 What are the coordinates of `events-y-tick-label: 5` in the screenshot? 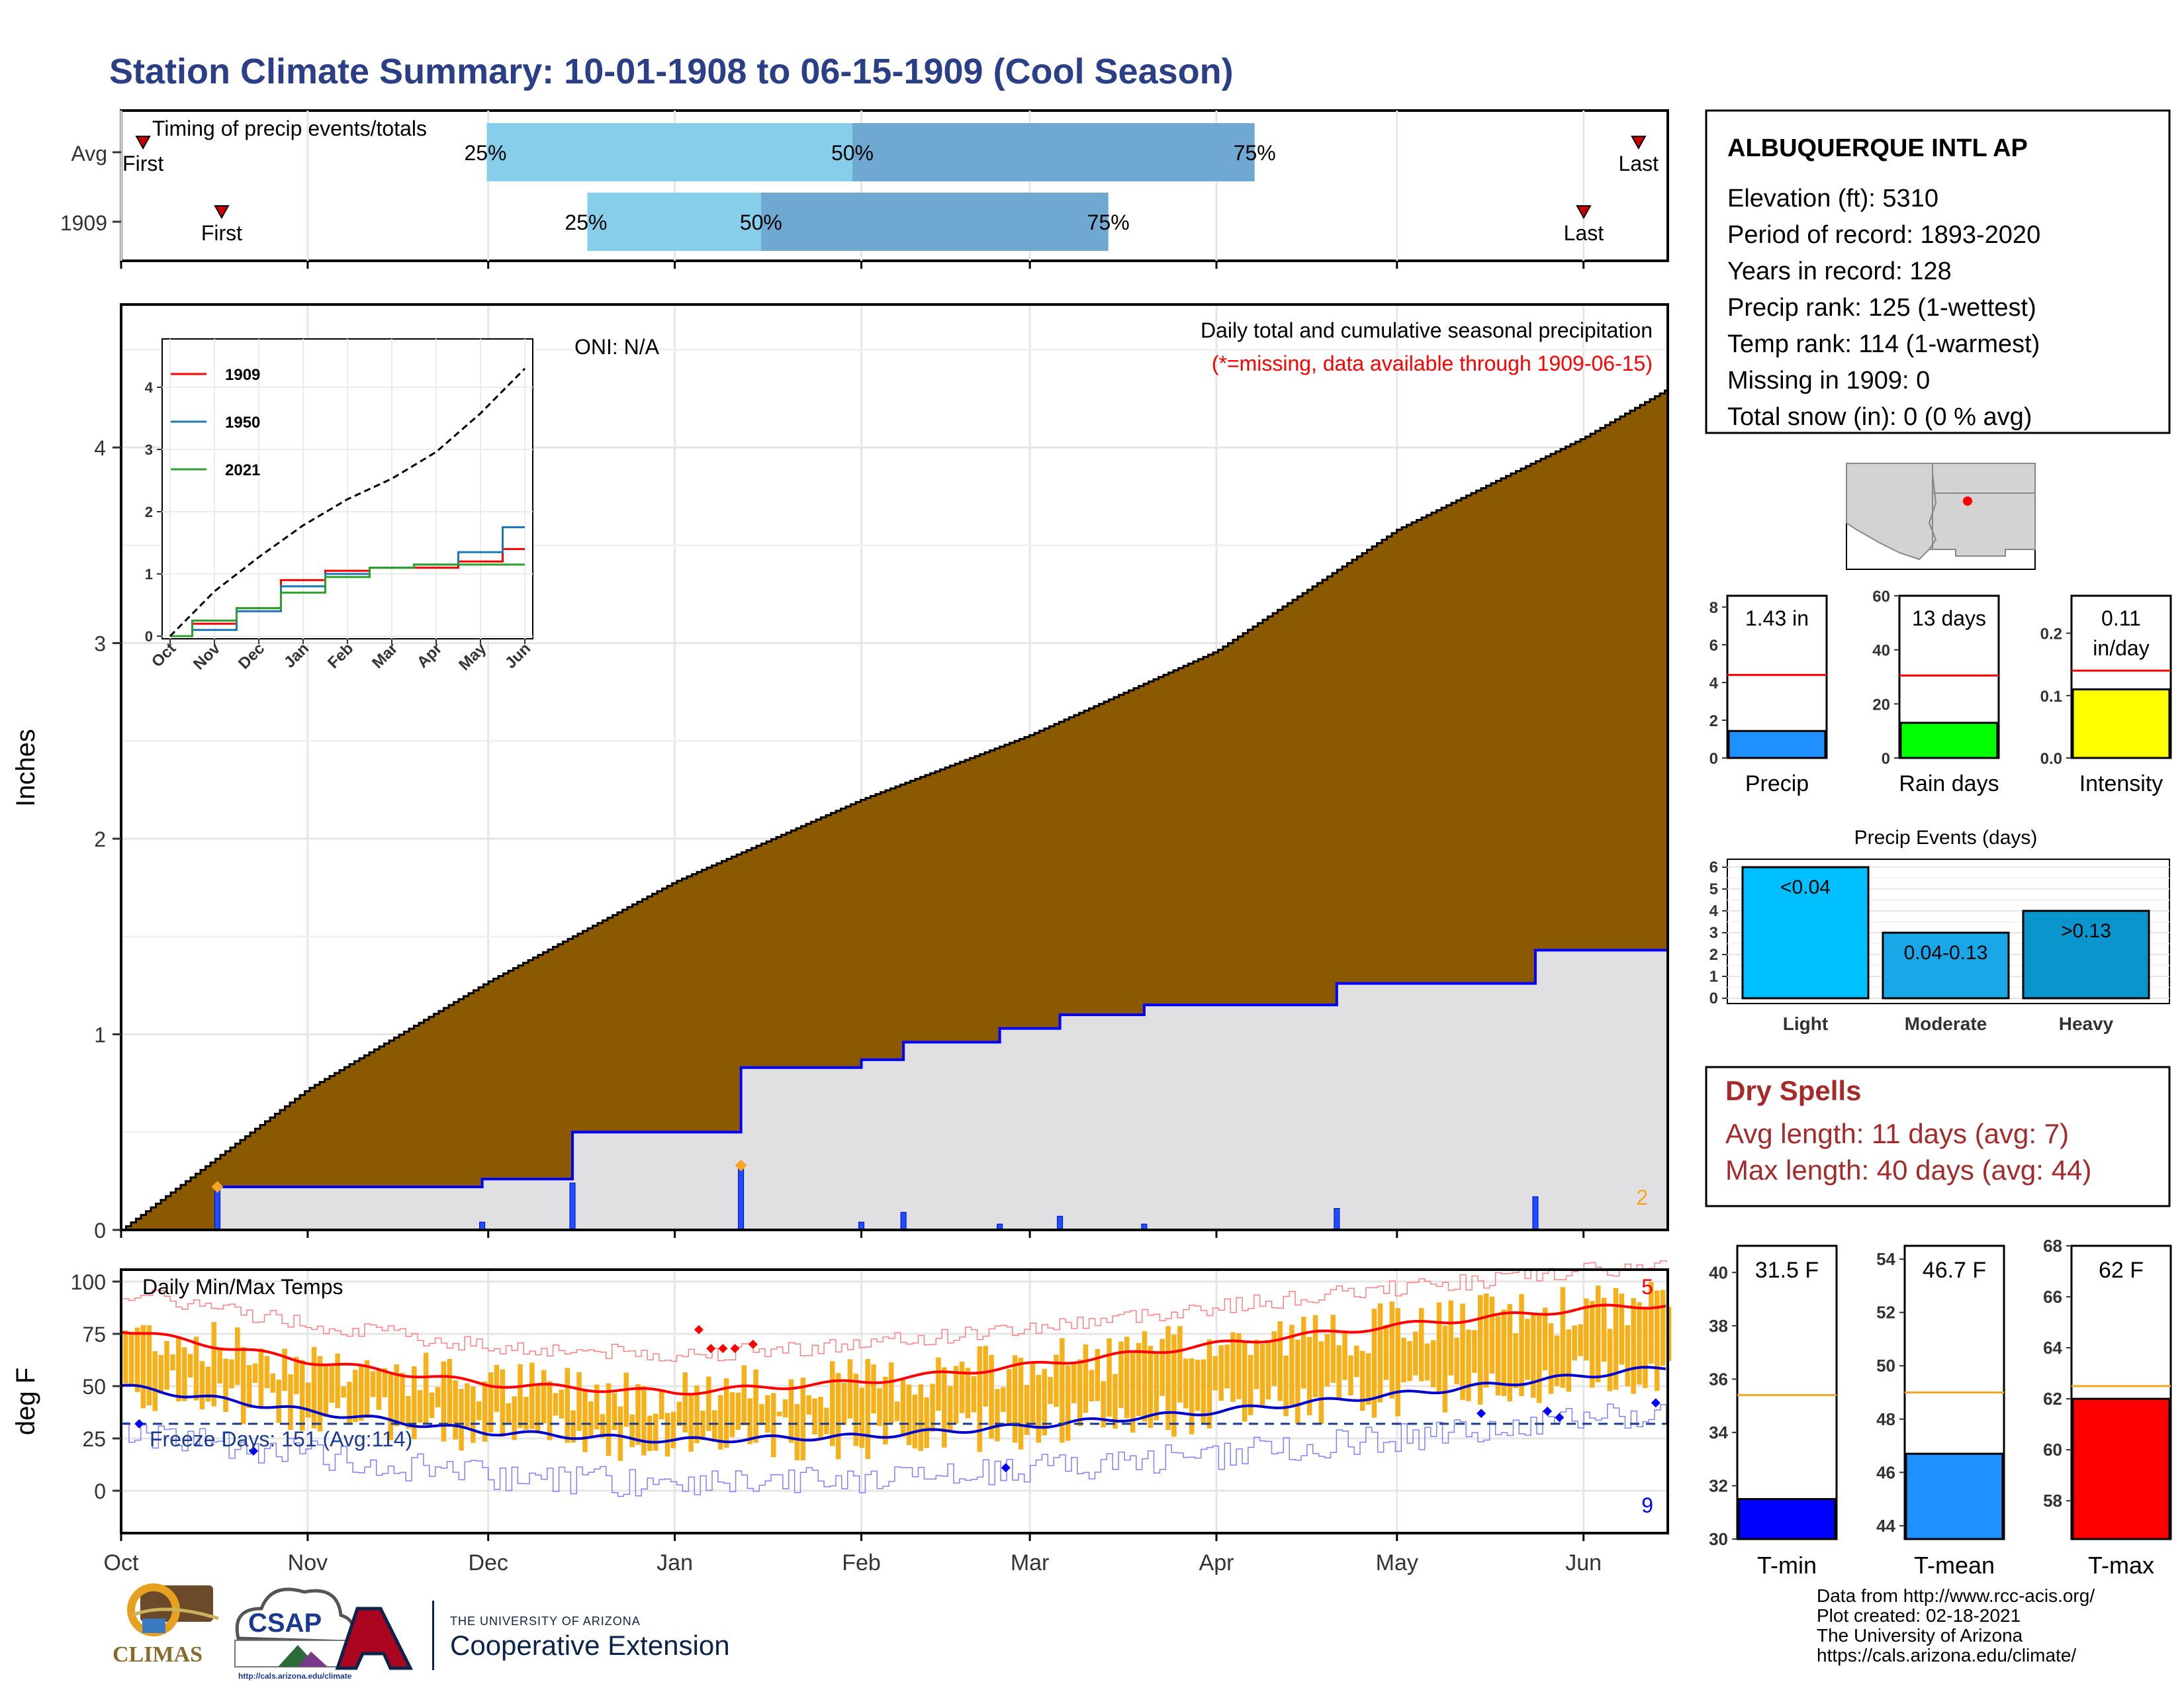 It's located at (1713, 889).